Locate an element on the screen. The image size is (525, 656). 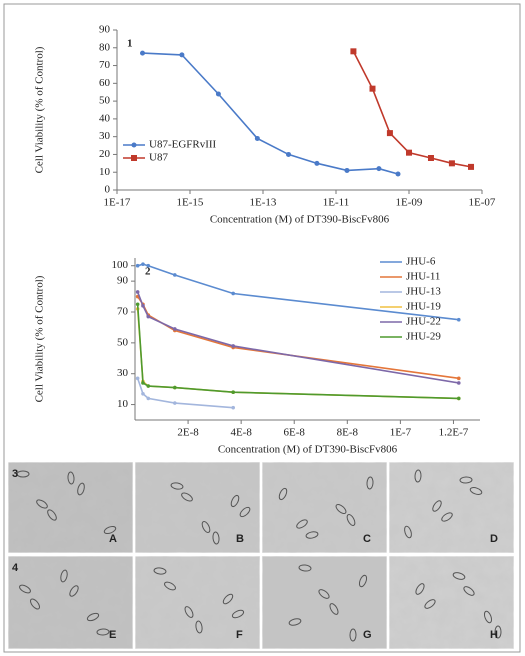
legend-label: U87 is located at coordinates (158, 158).